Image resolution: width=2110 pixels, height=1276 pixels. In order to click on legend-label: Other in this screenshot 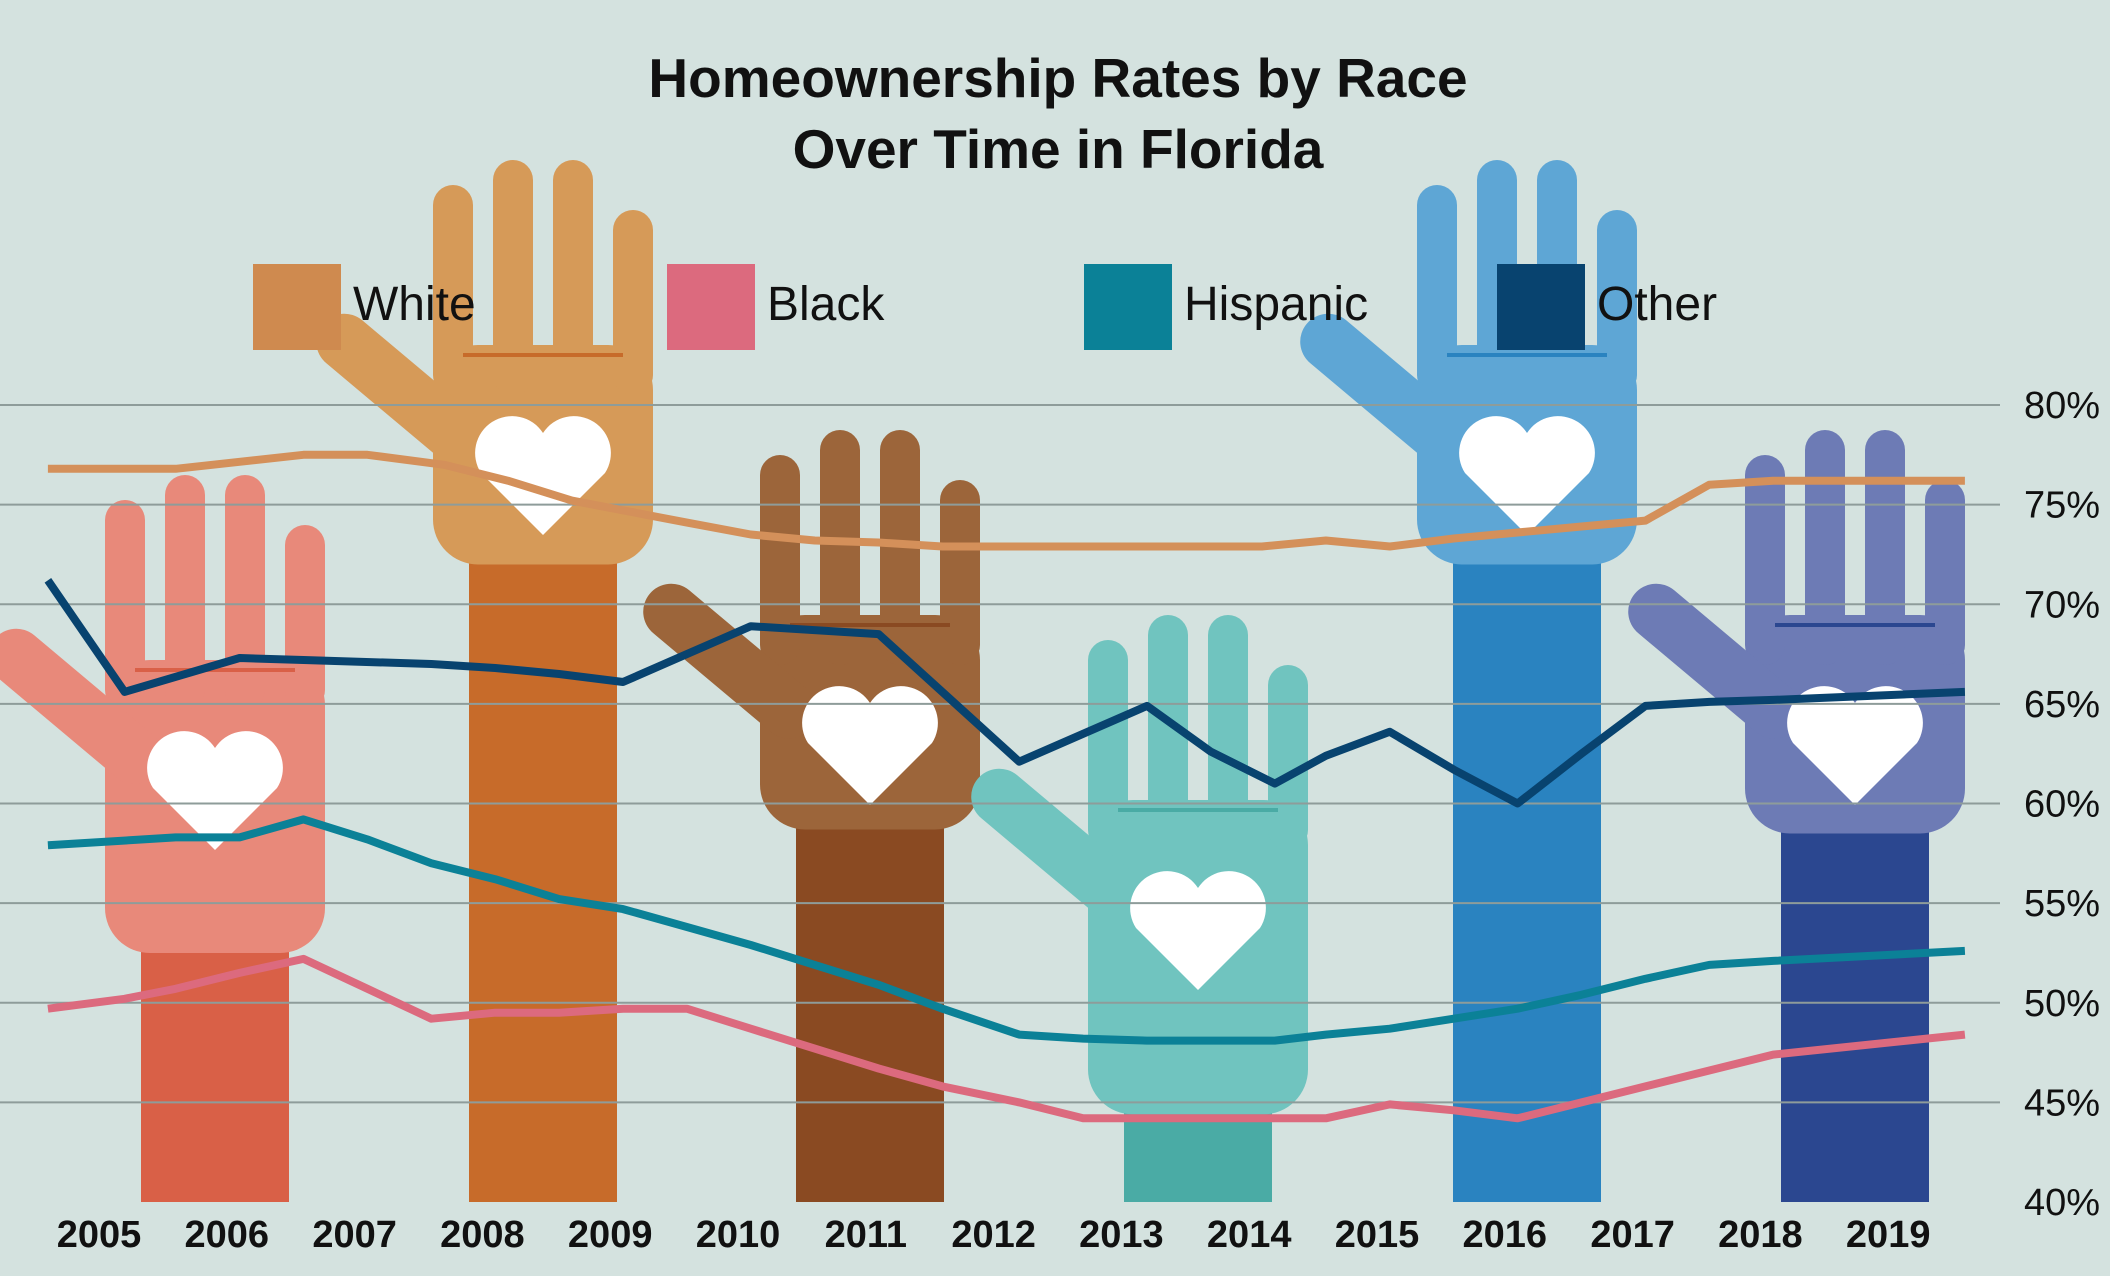, I will do `click(1657, 304)`.